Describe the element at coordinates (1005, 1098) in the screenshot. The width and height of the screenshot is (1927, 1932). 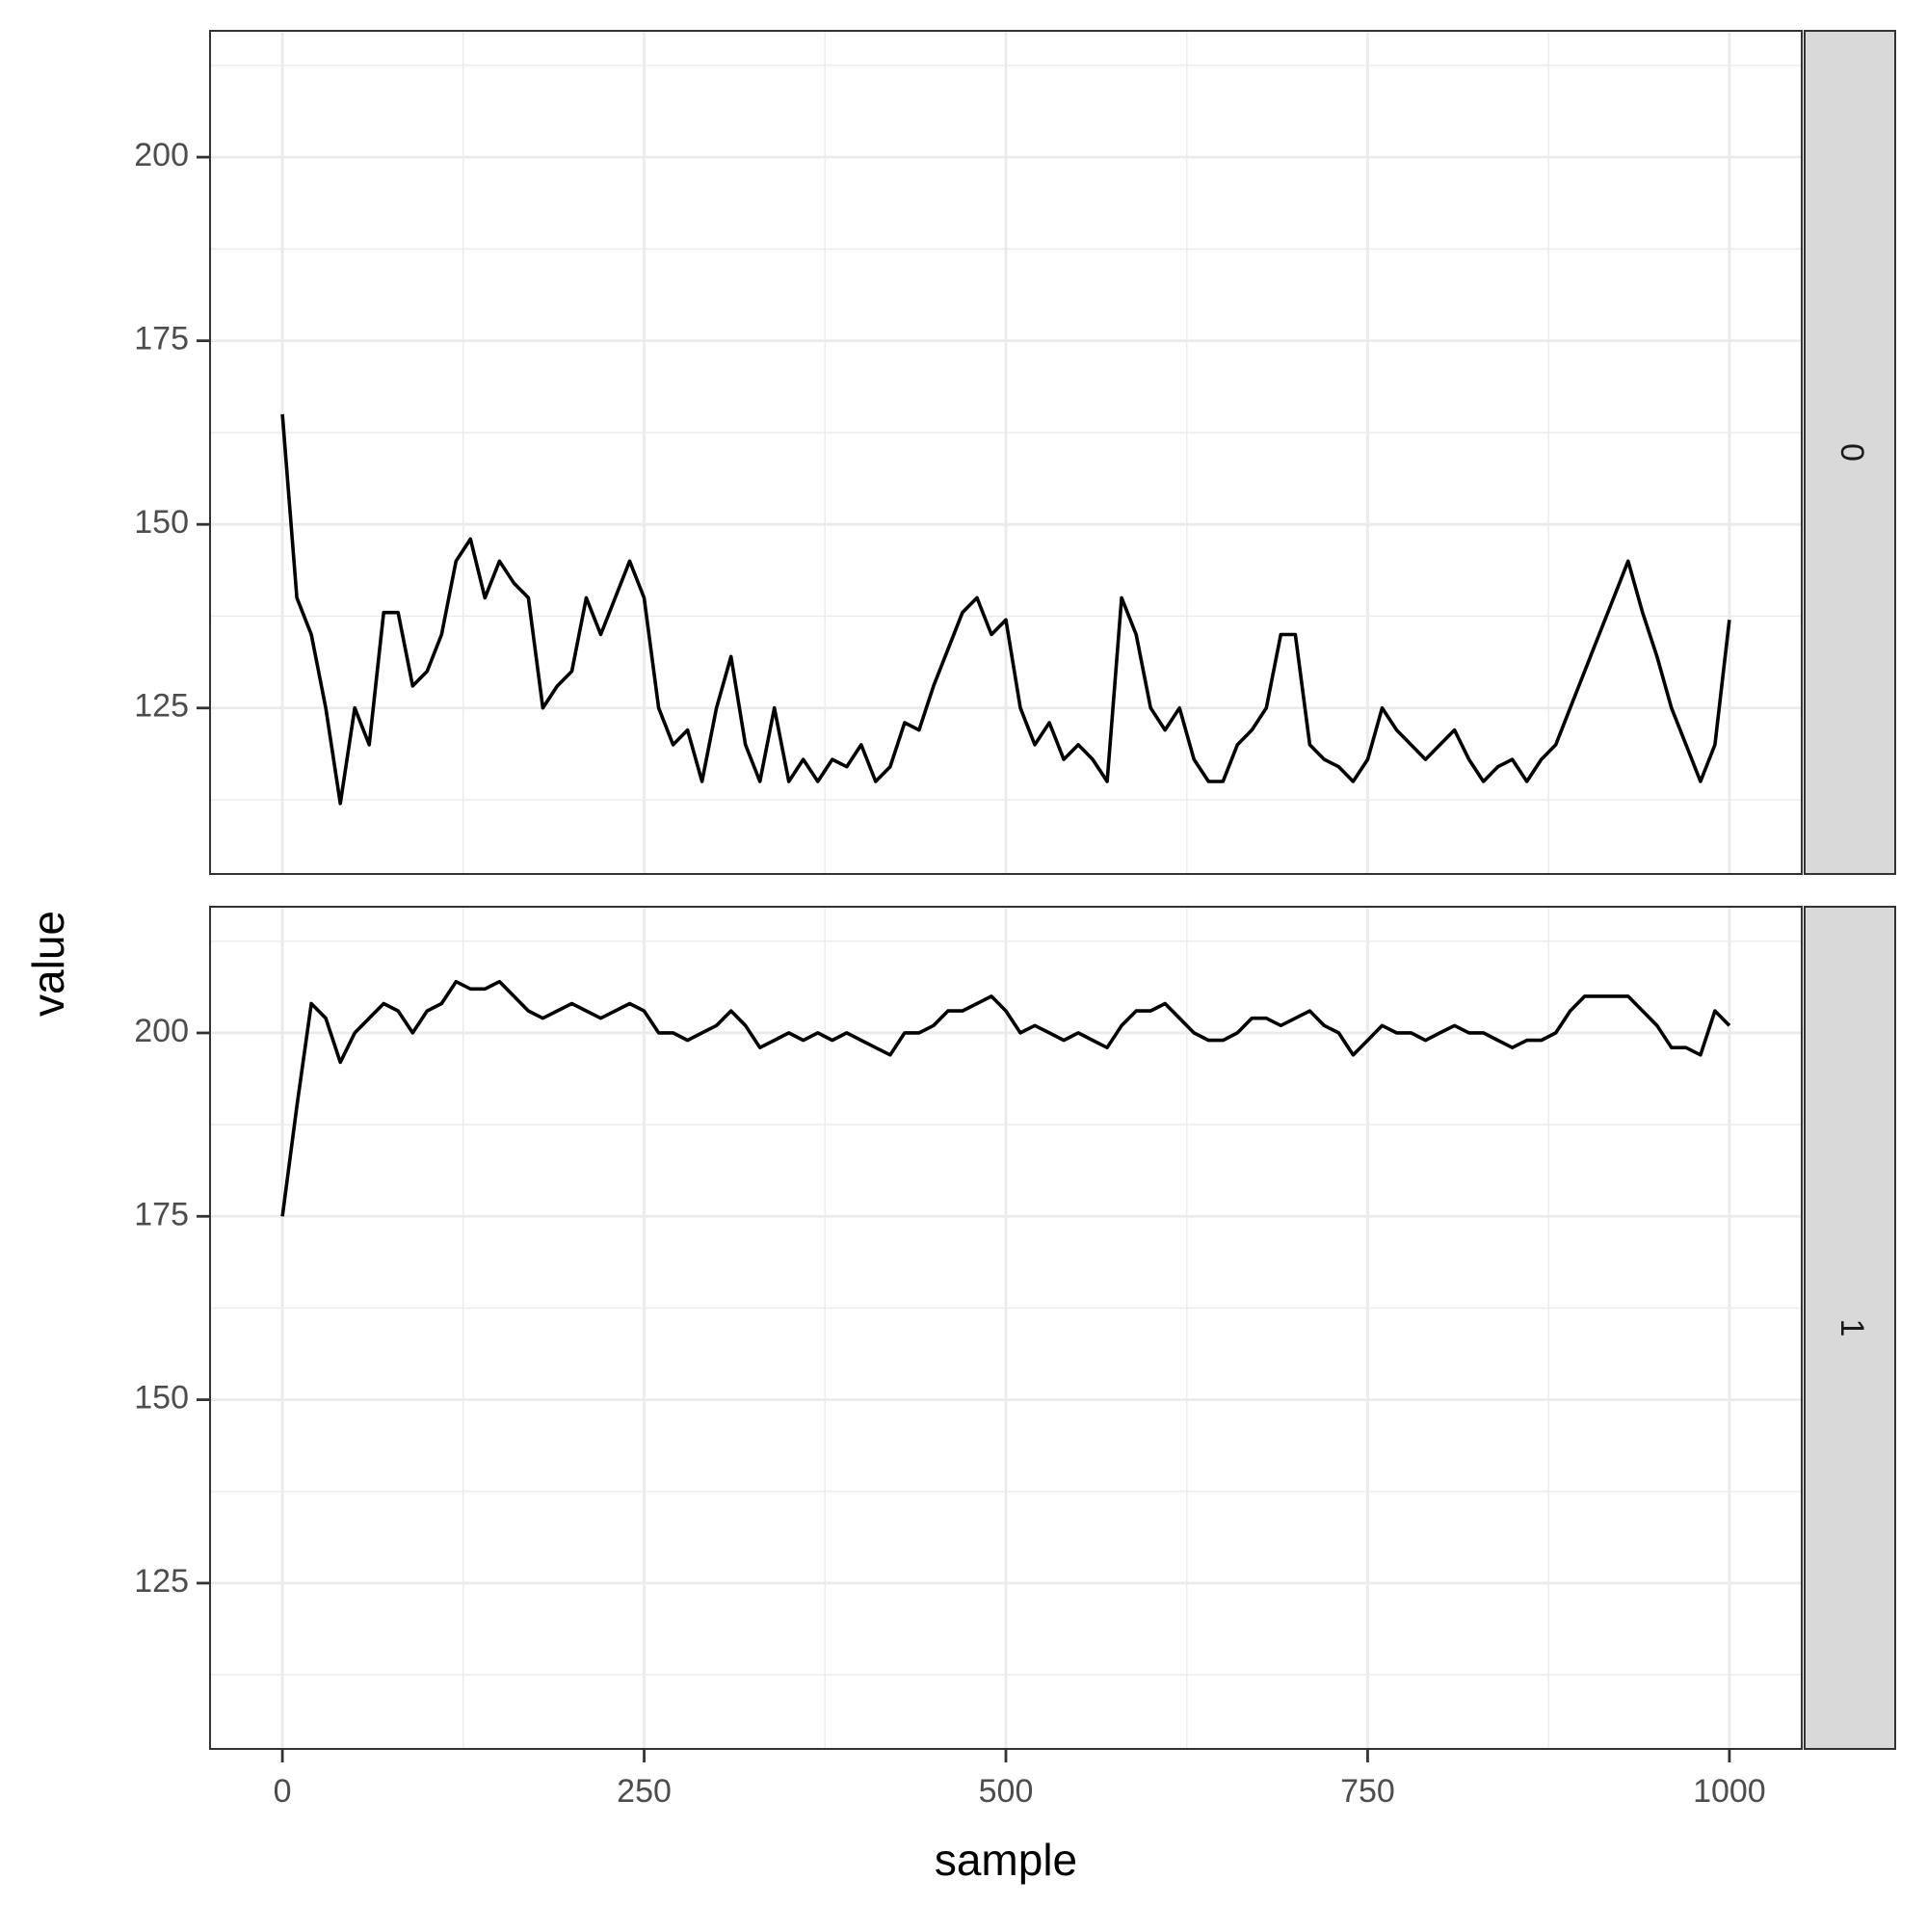
I see `data-line` at that location.